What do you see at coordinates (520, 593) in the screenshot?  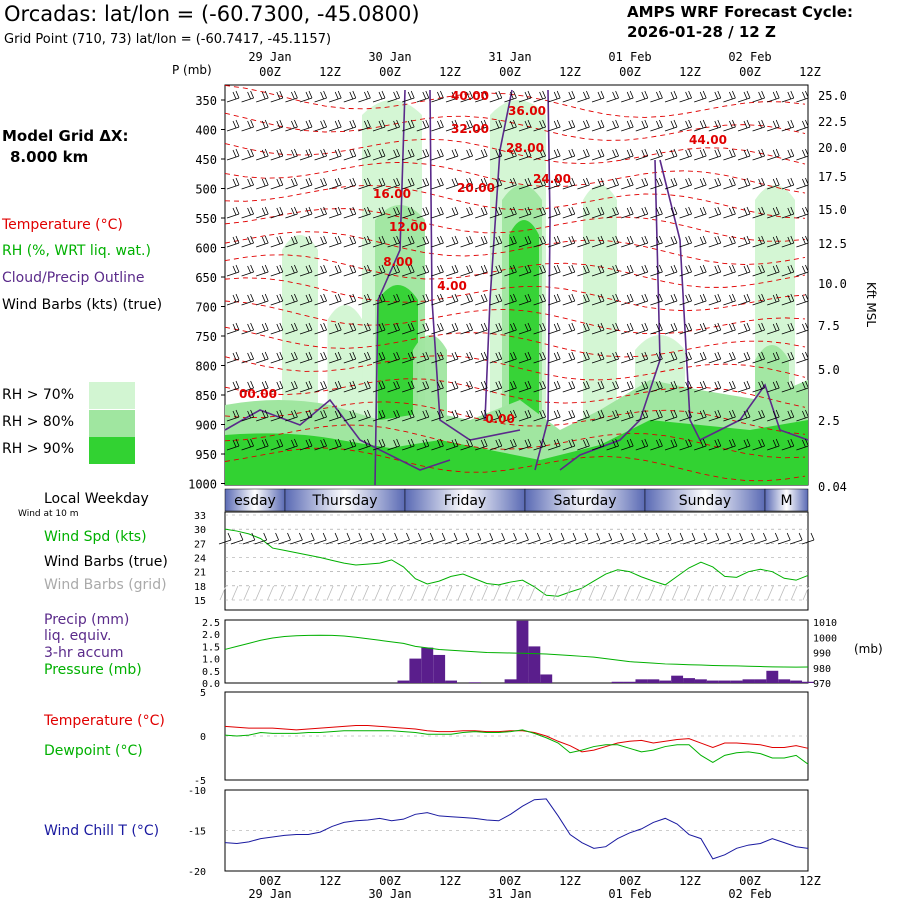 I see `grid-wind-barb` at bounding box center [520, 593].